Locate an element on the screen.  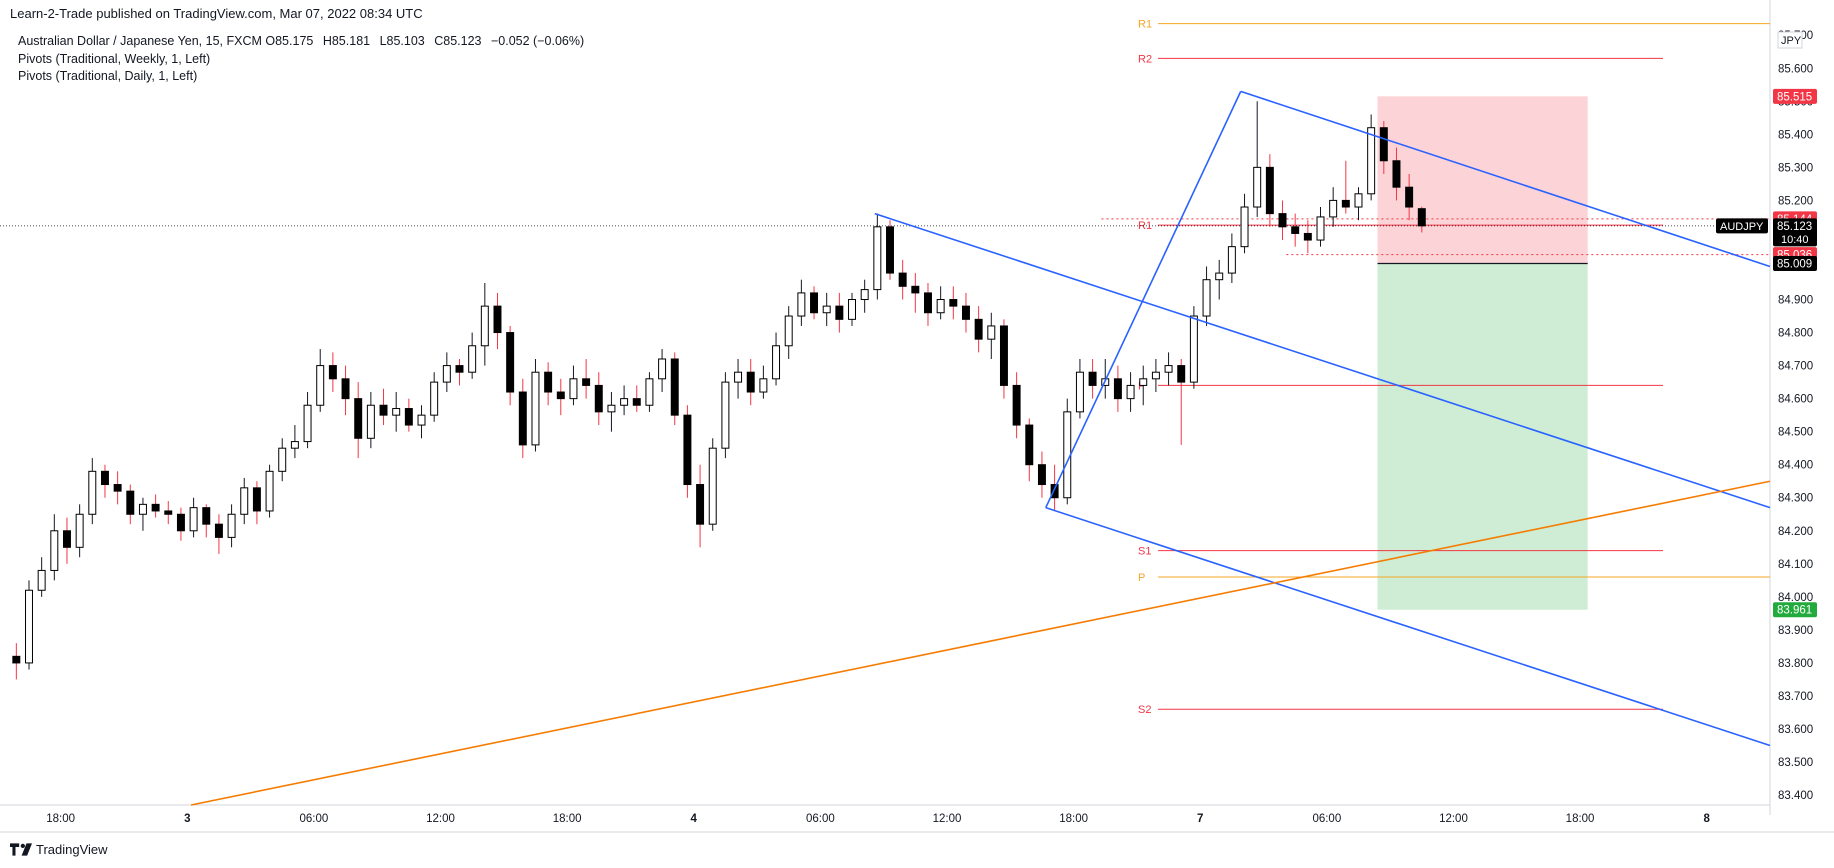
close-key: C is located at coordinates (439, 41).